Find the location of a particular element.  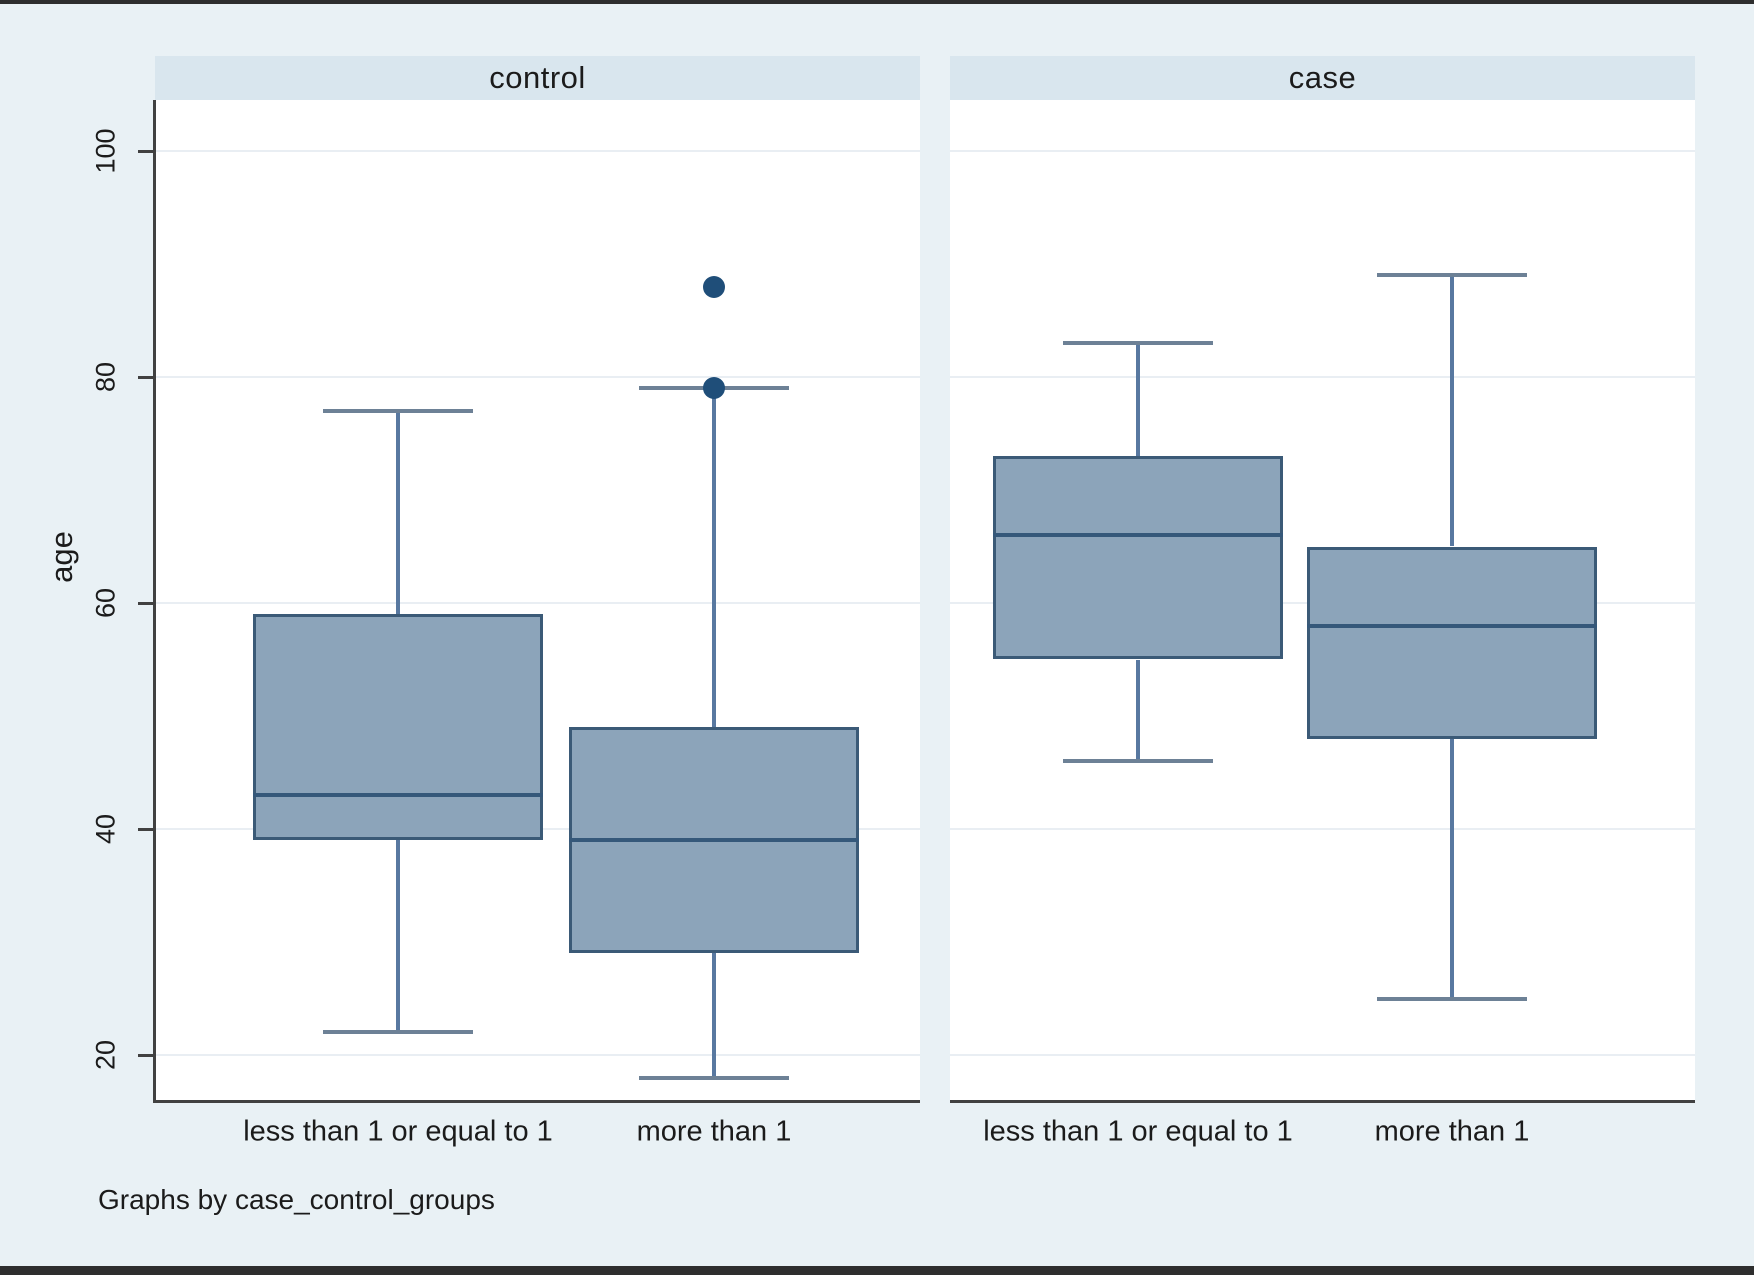

graphs-by-caption: Graphs by case_control_groups is located at coordinates (296, 1199).